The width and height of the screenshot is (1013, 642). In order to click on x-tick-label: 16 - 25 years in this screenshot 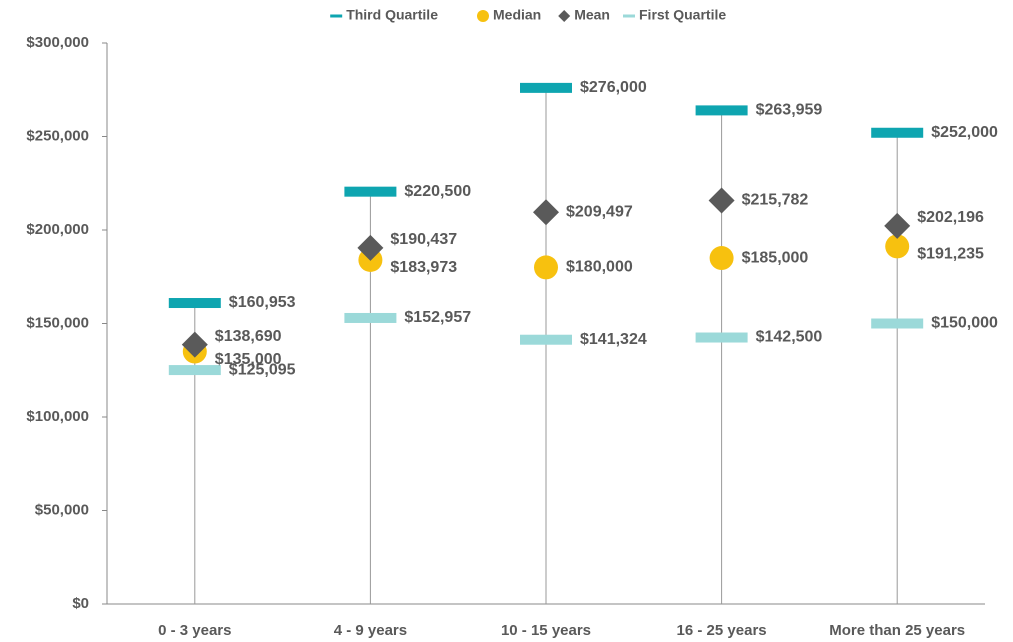, I will do `click(722, 630)`.